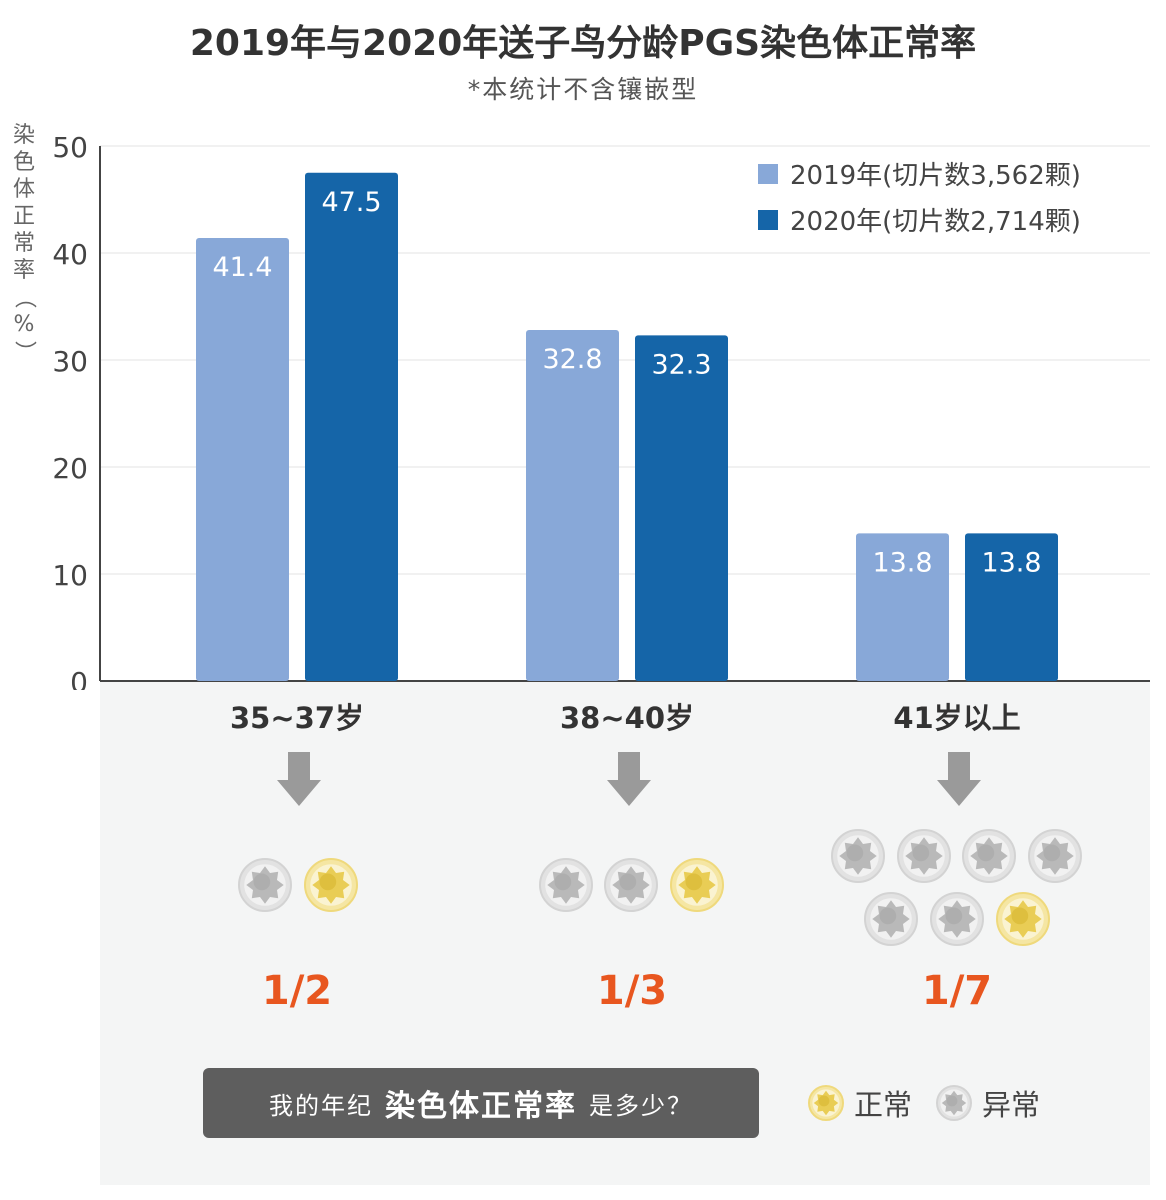  I want to click on y-axis-label-char: 常, so click(23, 243).